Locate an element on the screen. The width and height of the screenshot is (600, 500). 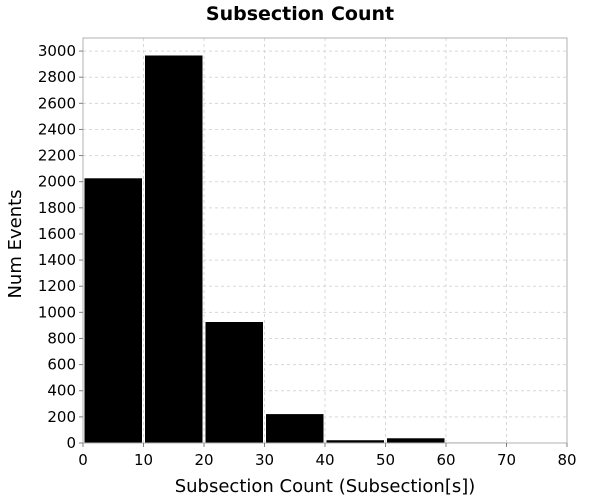
y-tick-label: 200 is located at coordinates (61, 417).